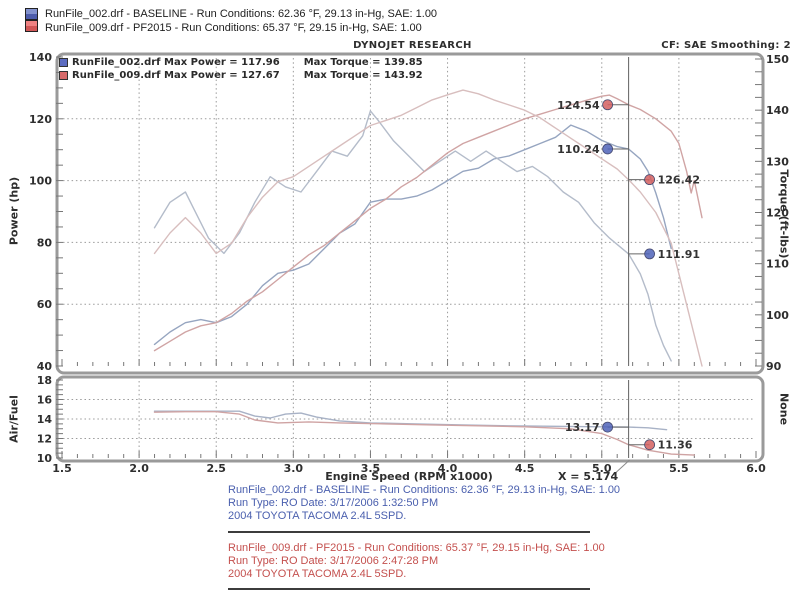 The image size is (800, 600). Describe the element at coordinates (31, 14) in the screenshot. I see `legend-swatch-baseline` at that location.